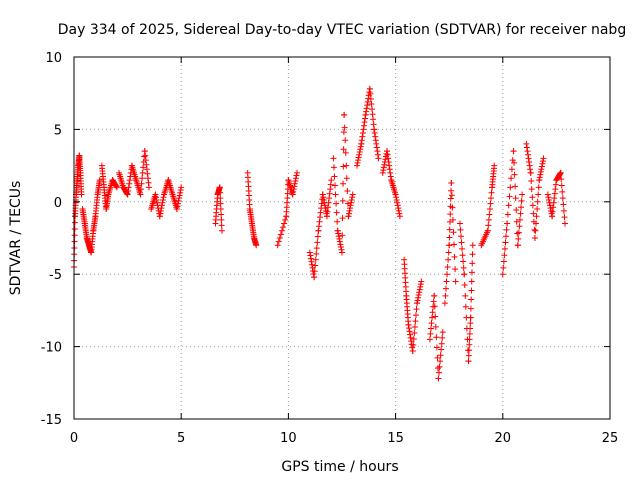 This screenshot has width=640, height=480. What do you see at coordinates (51, 348) in the screenshot?
I see `y-tick-label: -10` at bounding box center [51, 348].